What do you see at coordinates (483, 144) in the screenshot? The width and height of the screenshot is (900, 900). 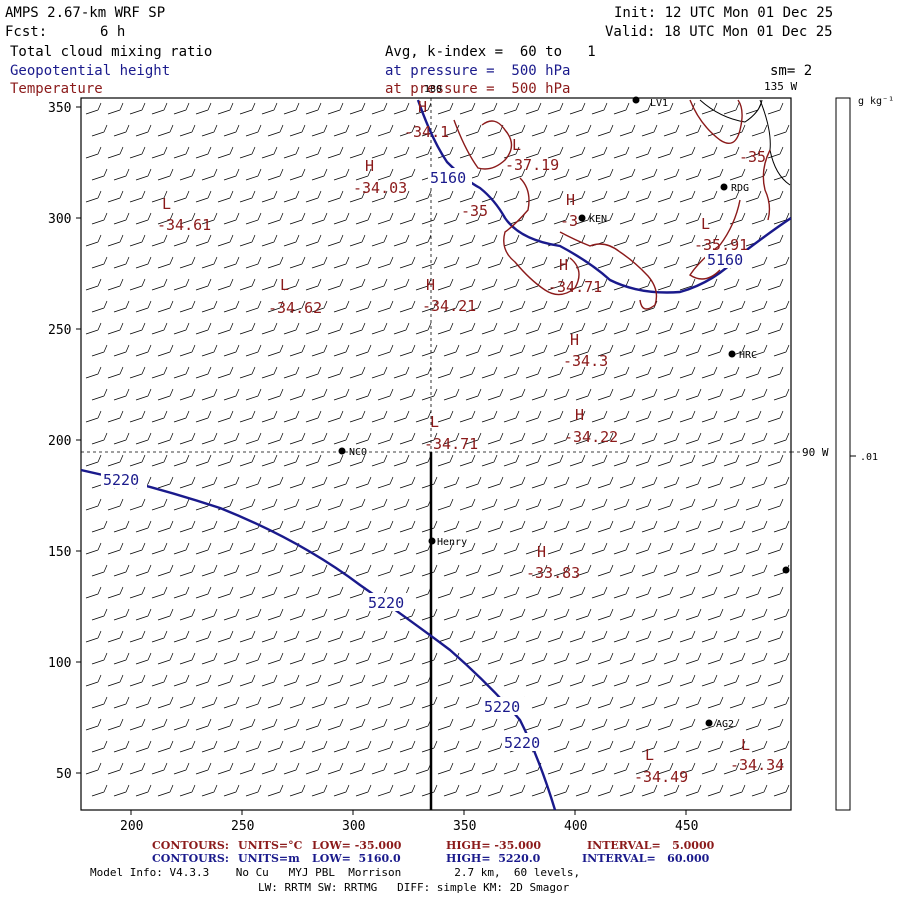 I see `temperature-contour` at bounding box center [483, 144].